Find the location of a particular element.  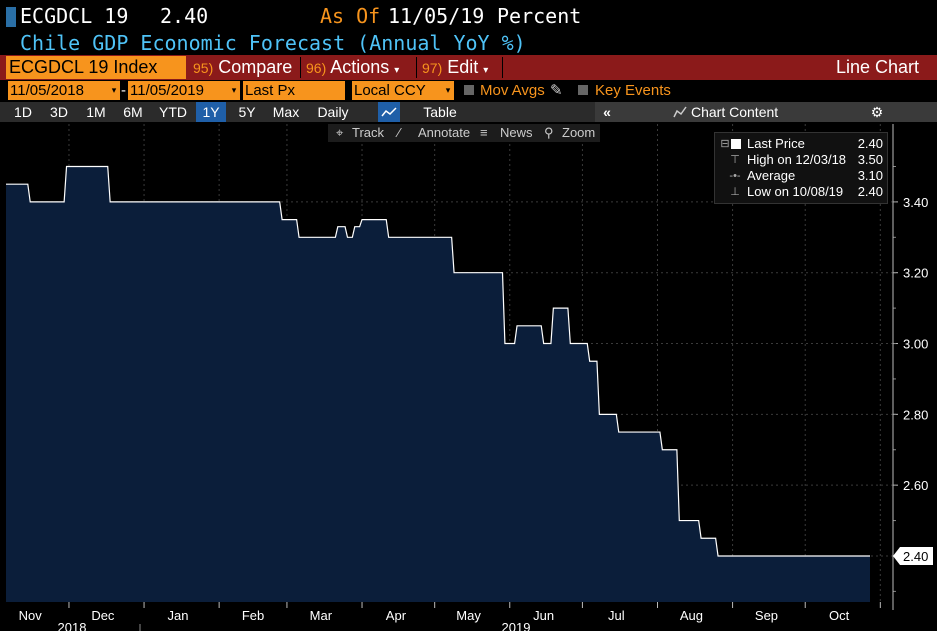

last-value-tag is located at coordinates (913, 555).